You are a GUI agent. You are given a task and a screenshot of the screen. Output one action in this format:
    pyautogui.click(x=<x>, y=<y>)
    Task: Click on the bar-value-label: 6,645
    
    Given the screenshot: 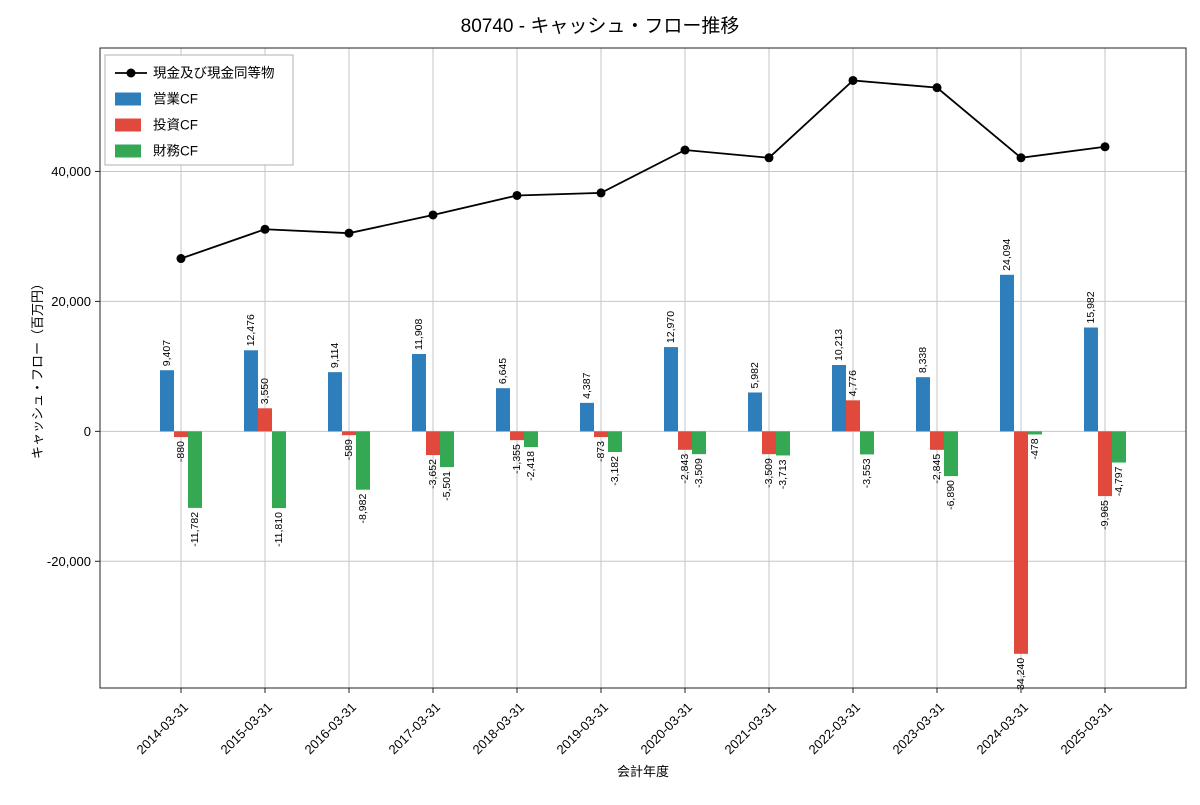 What is the action you would take?
    pyautogui.click(x=503, y=371)
    